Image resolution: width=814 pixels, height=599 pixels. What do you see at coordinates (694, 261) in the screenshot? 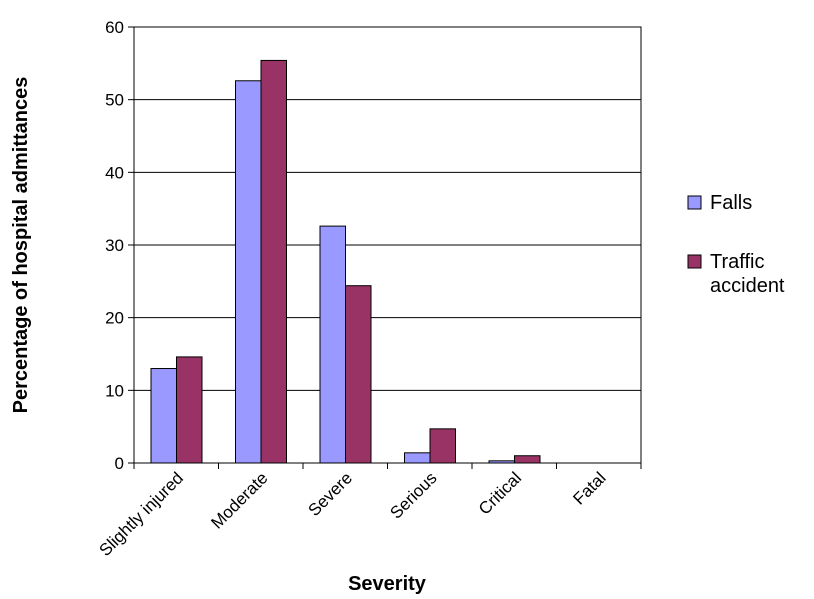
I see `legend-swatch-traffic-accident` at bounding box center [694, 261].